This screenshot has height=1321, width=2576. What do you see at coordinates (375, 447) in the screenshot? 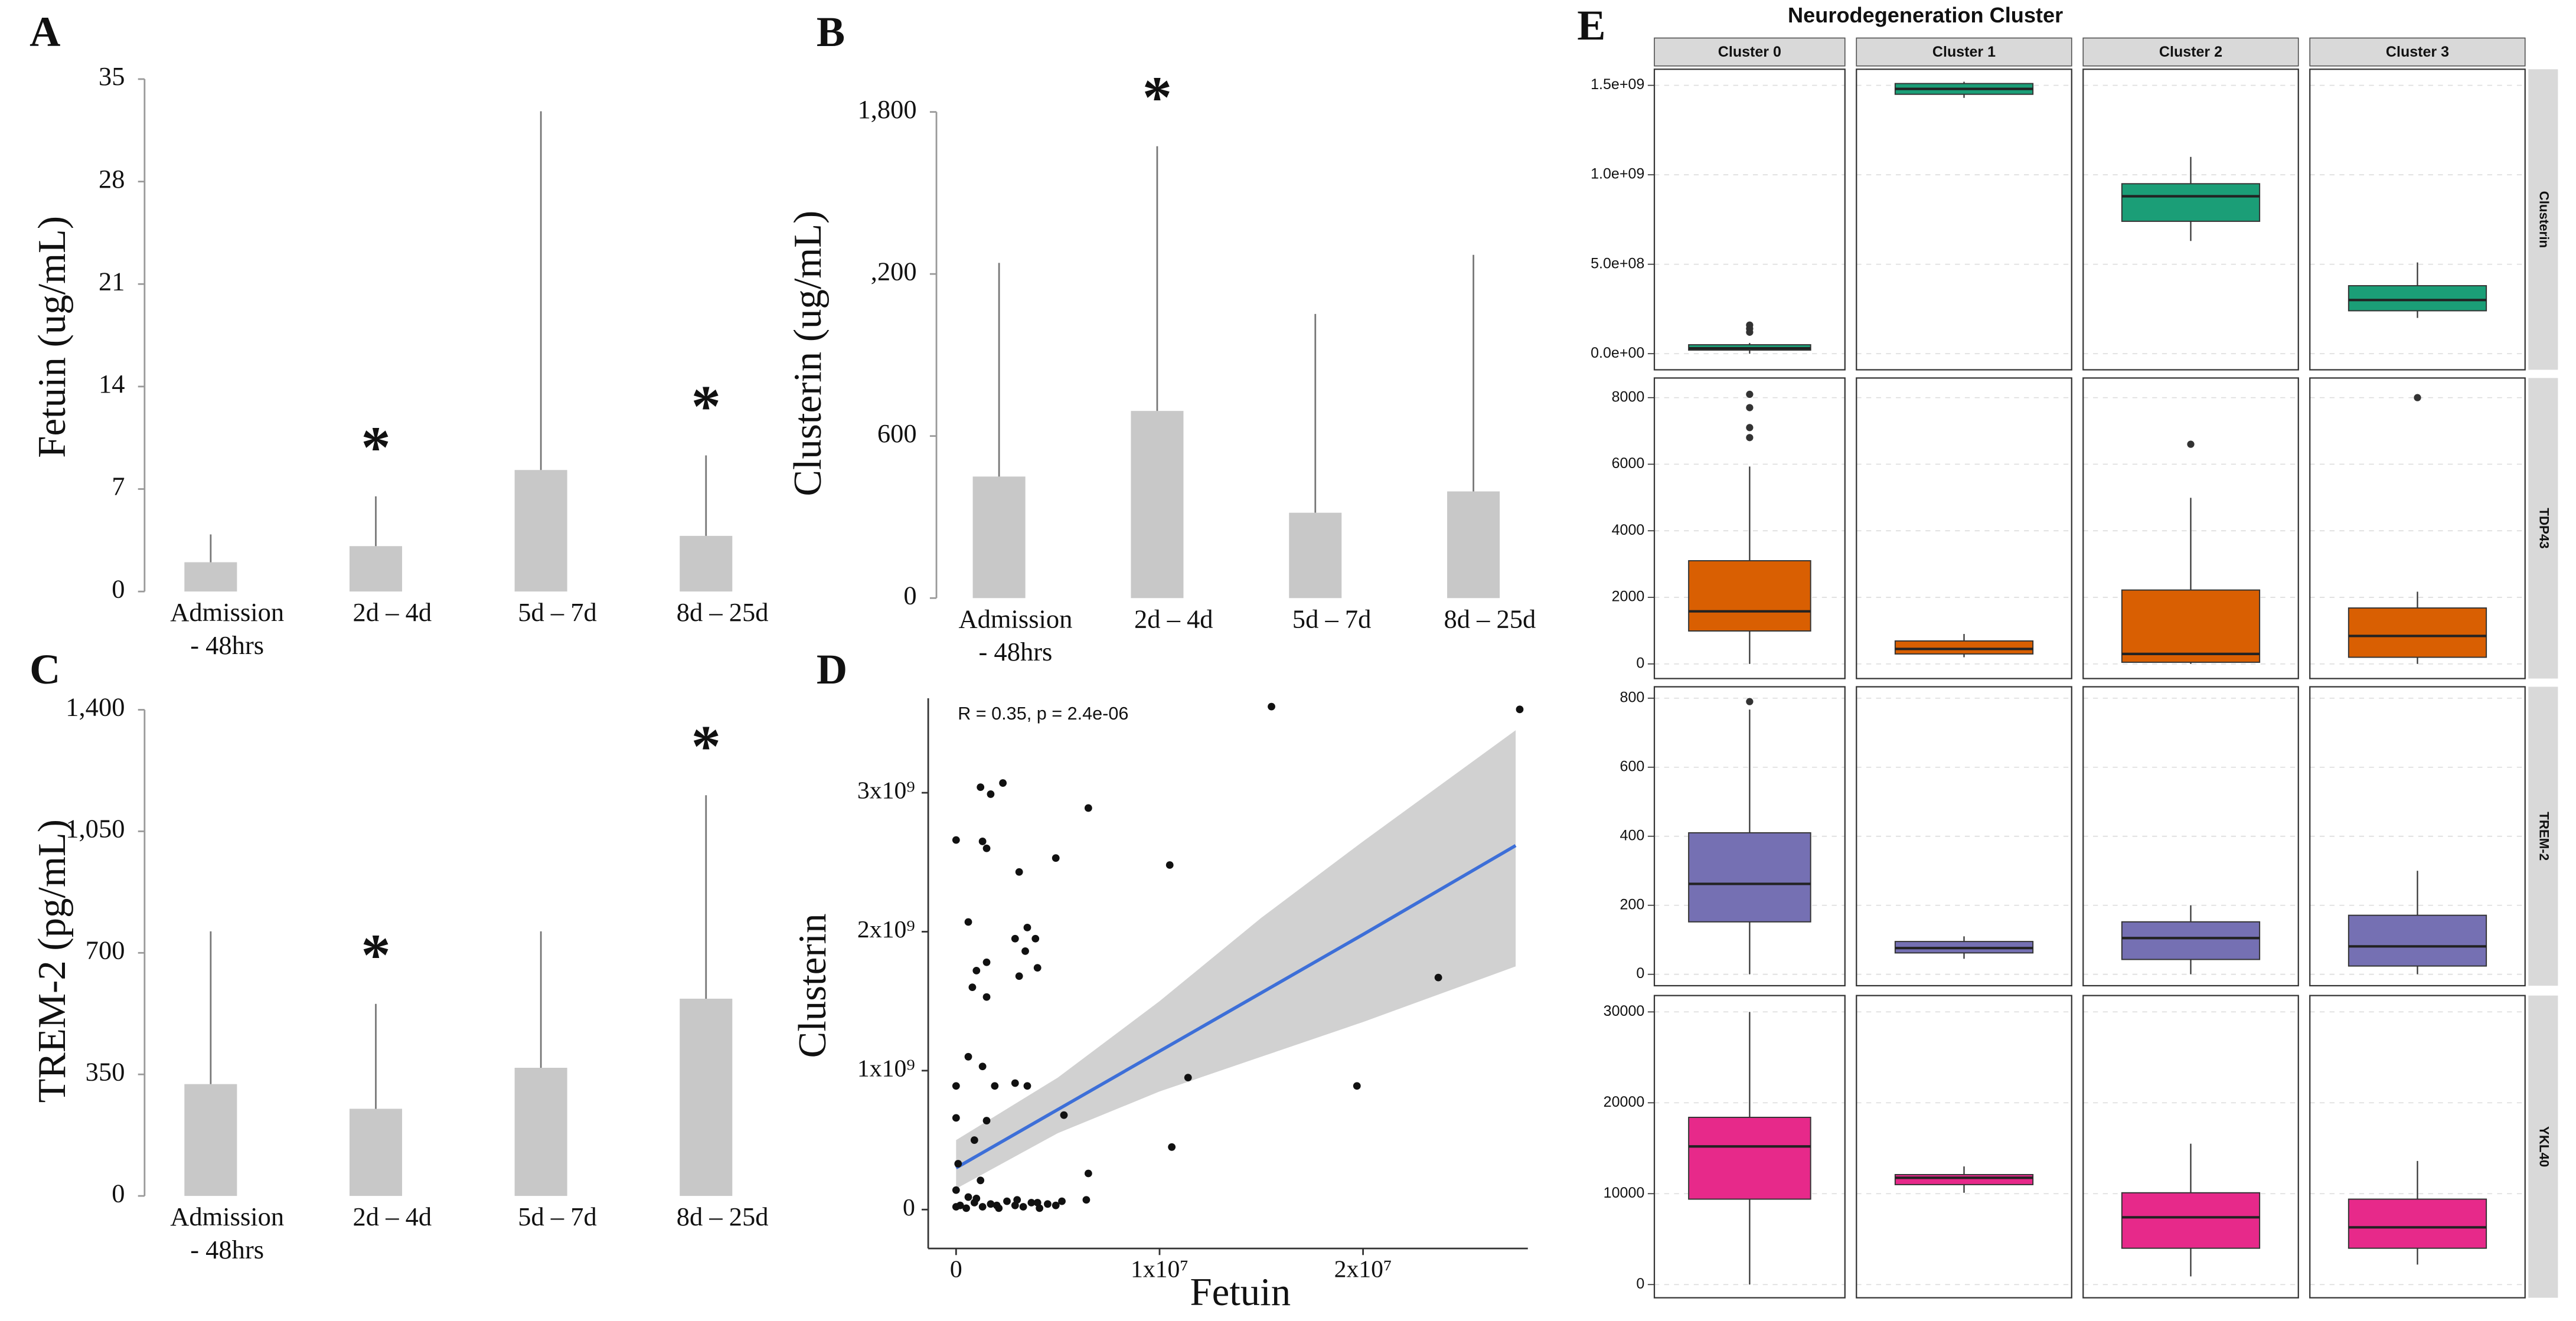
I see `significance-star: *` at bounding box center [375, 447].